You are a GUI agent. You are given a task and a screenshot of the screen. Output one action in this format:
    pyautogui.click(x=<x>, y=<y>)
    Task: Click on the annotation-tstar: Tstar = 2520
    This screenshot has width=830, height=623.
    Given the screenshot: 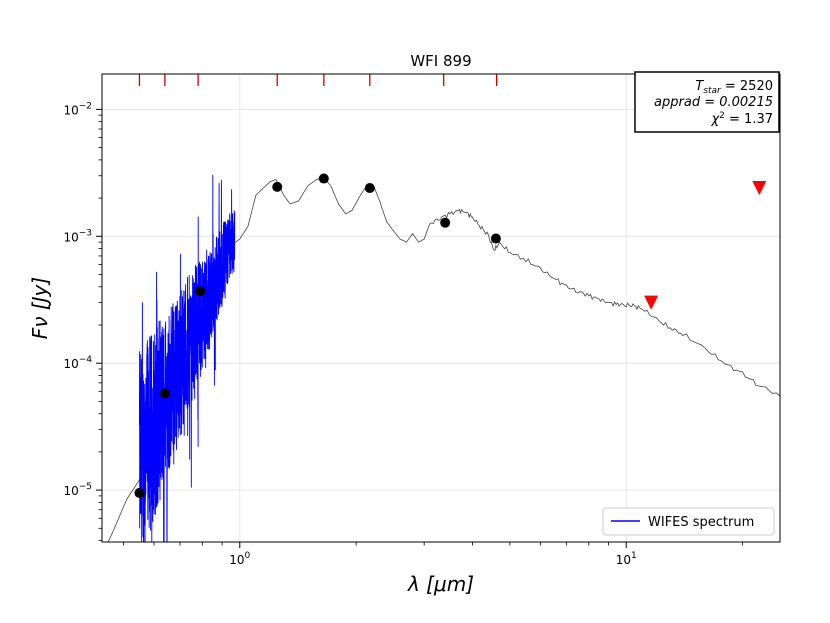 What is the action you would take?
    pyautogui.click(x=734, y=87)
    